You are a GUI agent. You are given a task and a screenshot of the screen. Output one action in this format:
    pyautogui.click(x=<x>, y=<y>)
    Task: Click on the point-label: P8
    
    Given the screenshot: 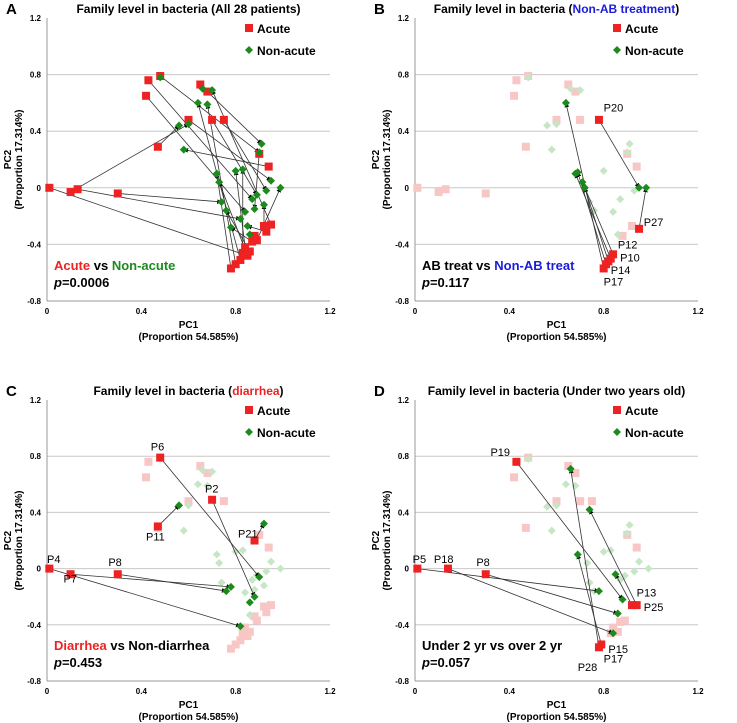 What is the action you would take?
    pyautogui.click(x=114, y=563)
    